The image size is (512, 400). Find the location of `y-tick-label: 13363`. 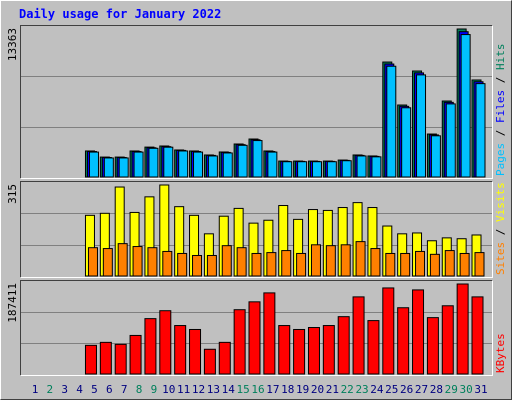

y-tick-label: 13363 is located at coordinates (12, 44).